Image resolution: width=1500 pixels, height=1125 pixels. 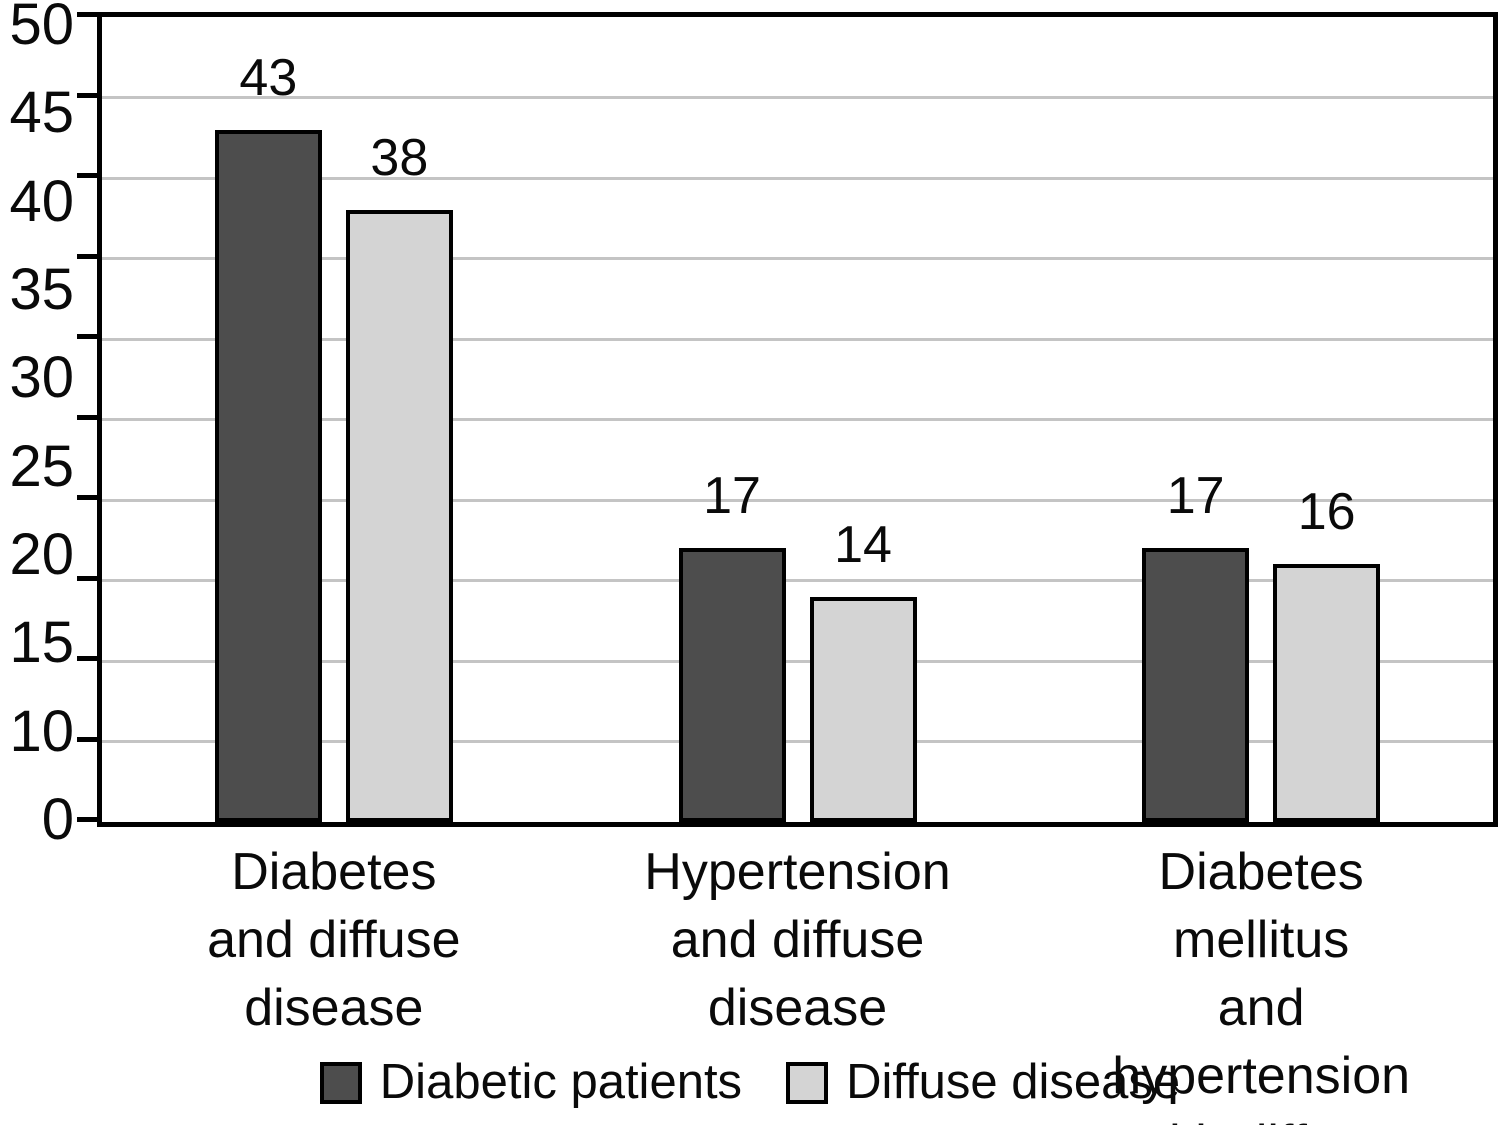 What do you see at coordinates (41, 201) in the screenshot?
I see `y-axis-label: 40` at bounding box center [41, 201].